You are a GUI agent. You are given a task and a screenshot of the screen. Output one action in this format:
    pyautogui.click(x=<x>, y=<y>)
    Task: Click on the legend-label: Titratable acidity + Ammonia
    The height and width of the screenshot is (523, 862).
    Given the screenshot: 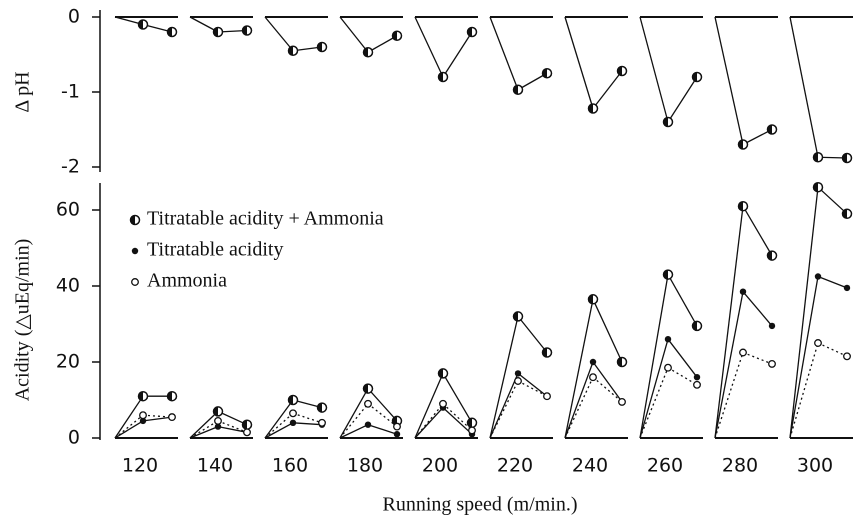 What is the action you would take?
    pyautogui.click(x=265, y=219)
    